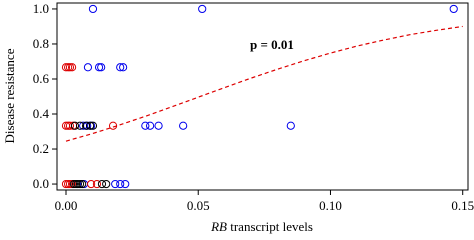  Describe the element at coordinates (41, 78) in the screenshot. I see `y-tick-label: 0.6` at that location.